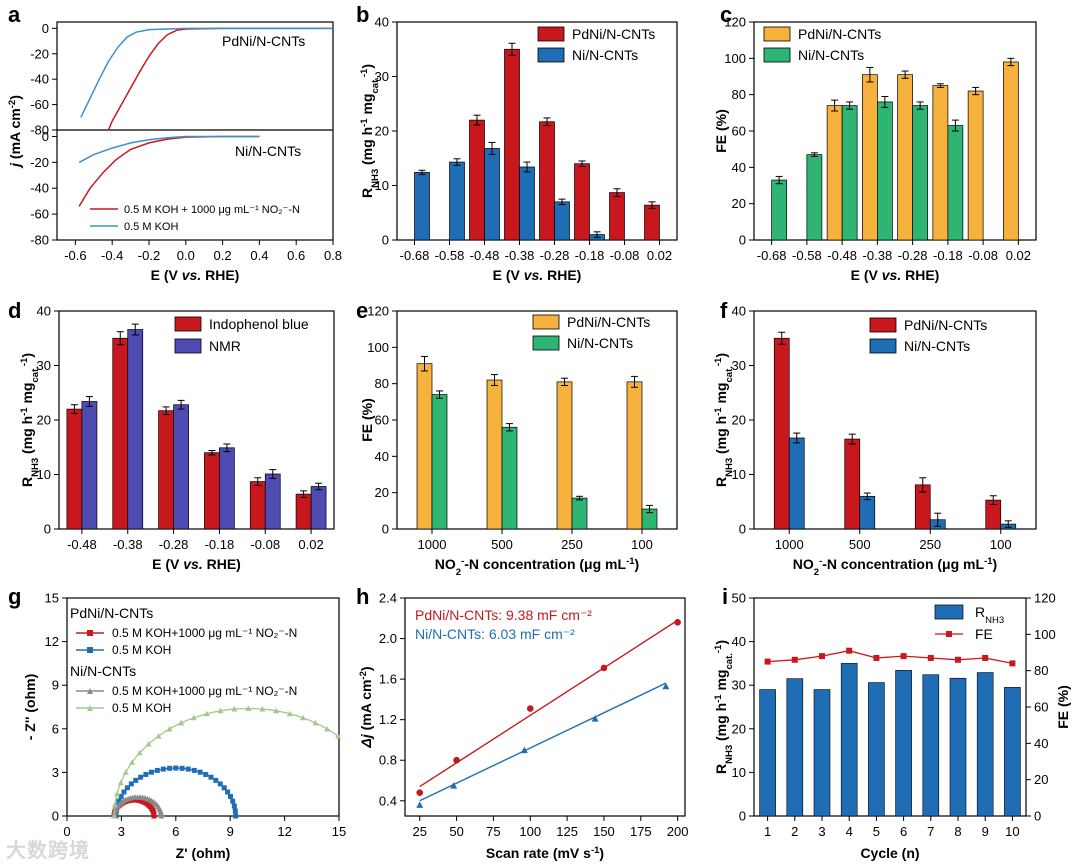 The image size is (1080, 868). Describe the element at coordinates (842, 255) in the screenshot. I see `x-tick-label-c: -0.48` at that location.